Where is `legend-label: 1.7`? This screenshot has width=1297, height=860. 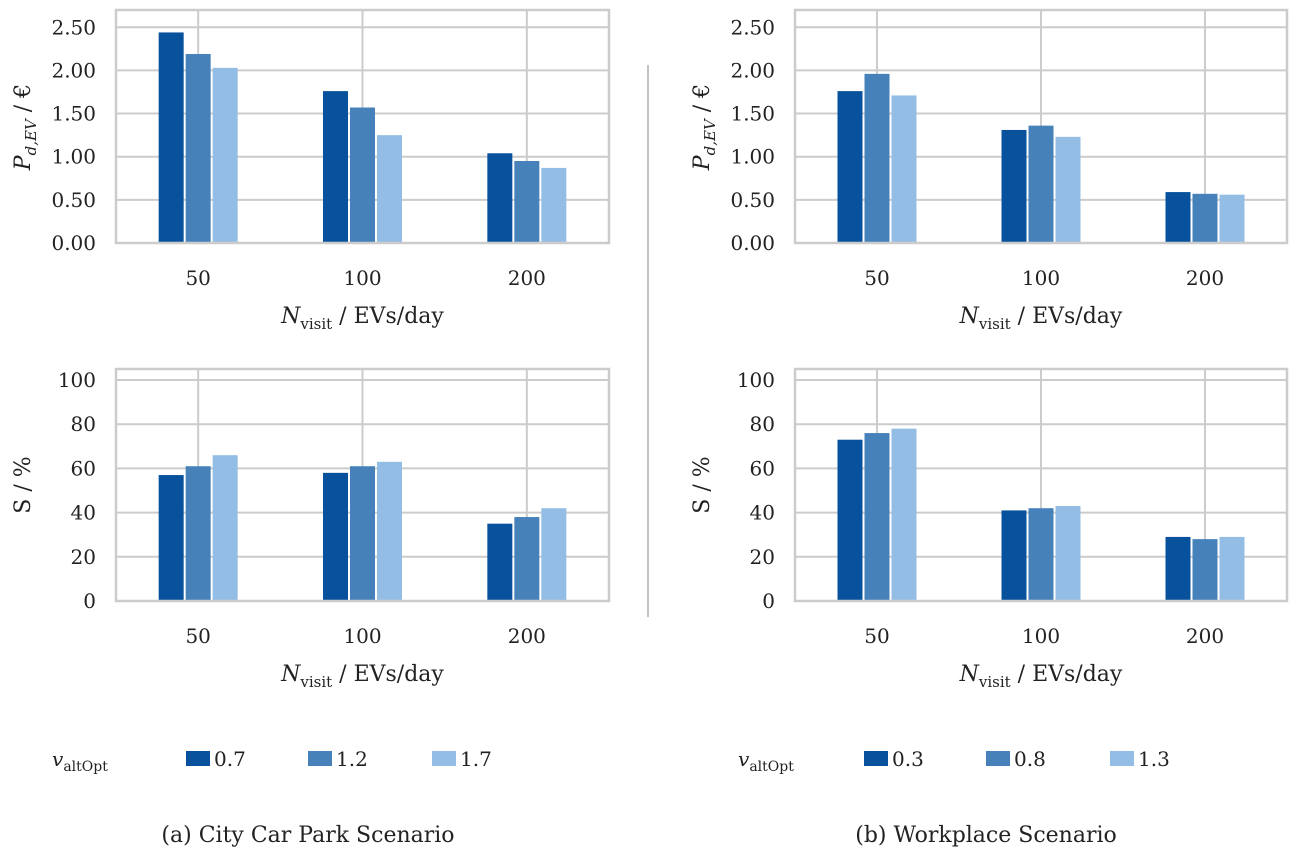
legend-label: 1.7 is located at coordinates (476, 759).